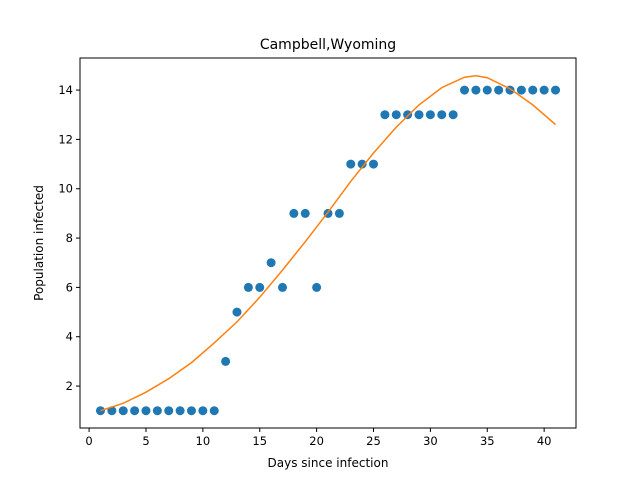  I want to click on x-axis-label: Days since infection, so click(328, 463).